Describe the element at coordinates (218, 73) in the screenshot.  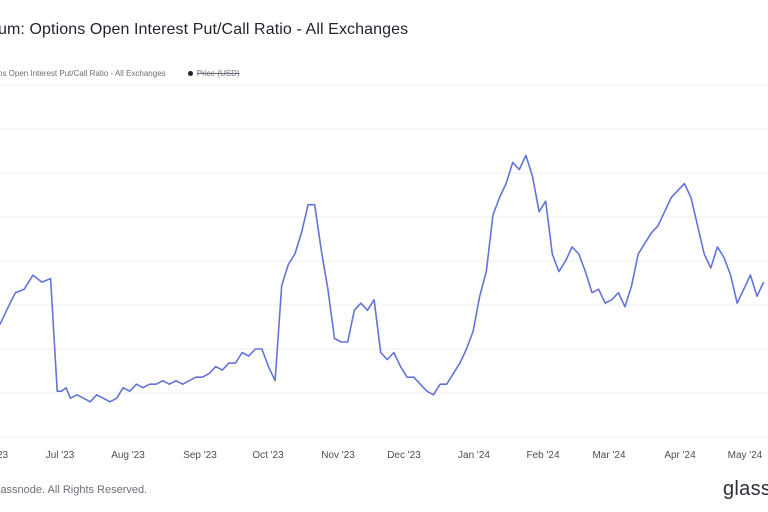
I see `legend-label-price: Price (USD)` at that location.